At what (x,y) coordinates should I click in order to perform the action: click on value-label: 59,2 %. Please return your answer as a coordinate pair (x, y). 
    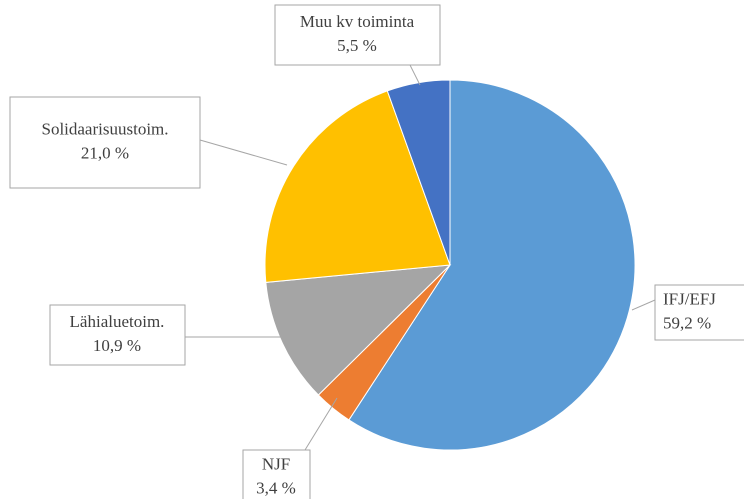
    Looking at the image, I should click on (687, 322).